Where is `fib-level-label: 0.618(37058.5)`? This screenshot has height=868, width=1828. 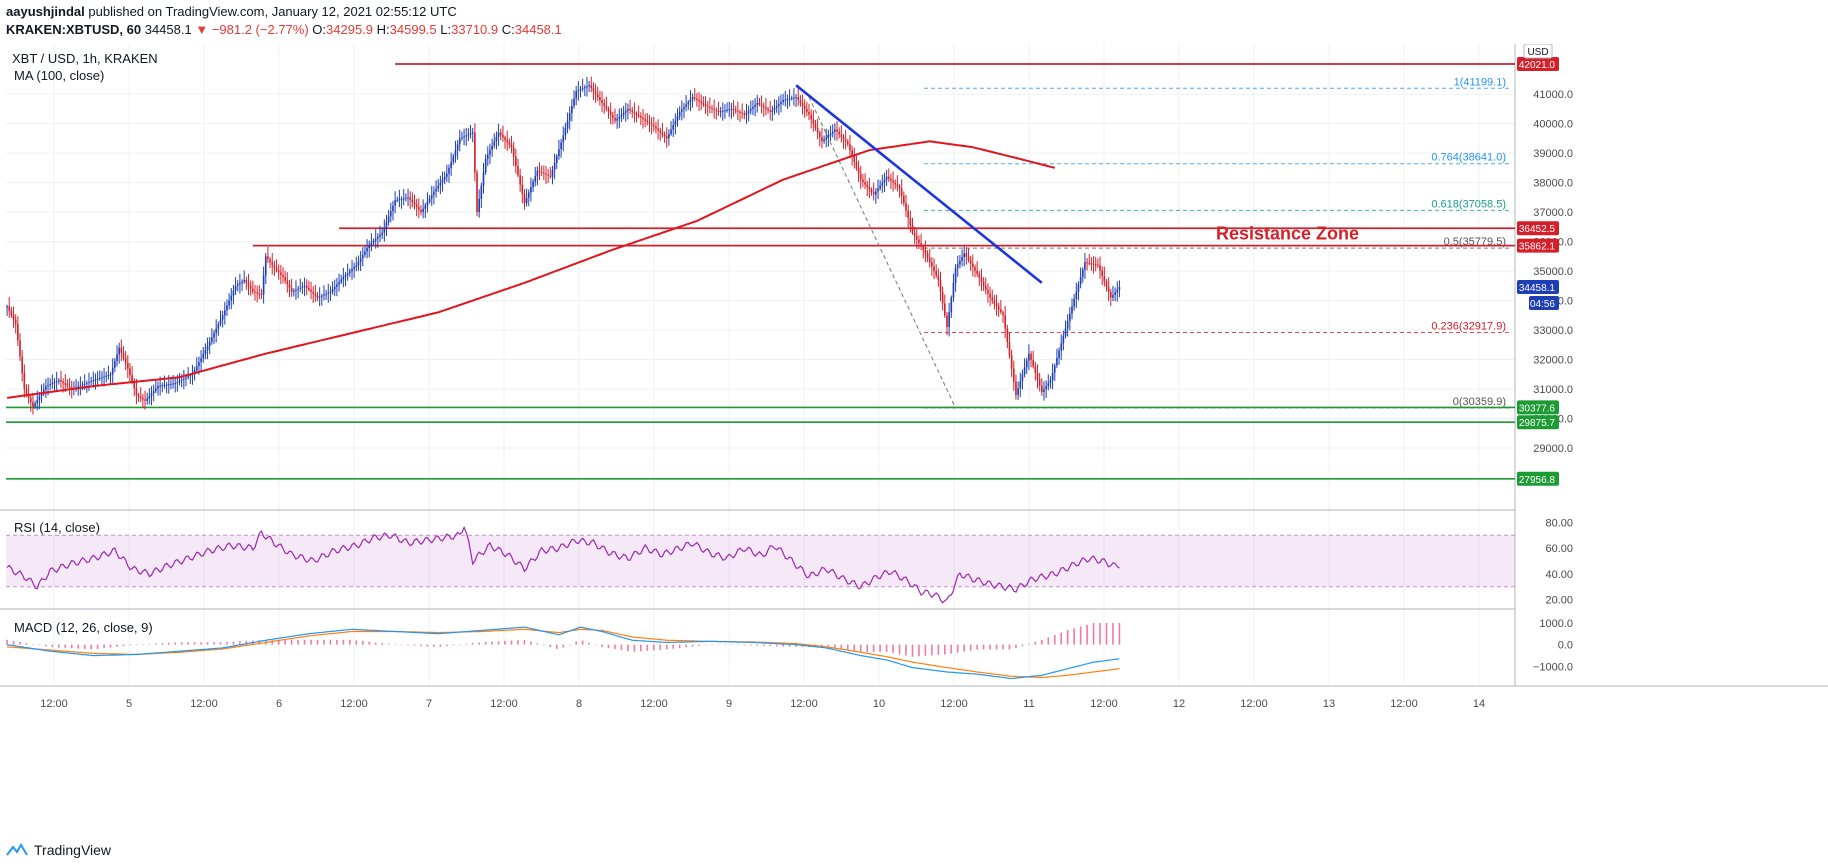 fib-level-label: 0.618(37058.5) is located at coordinates (1468, 204).